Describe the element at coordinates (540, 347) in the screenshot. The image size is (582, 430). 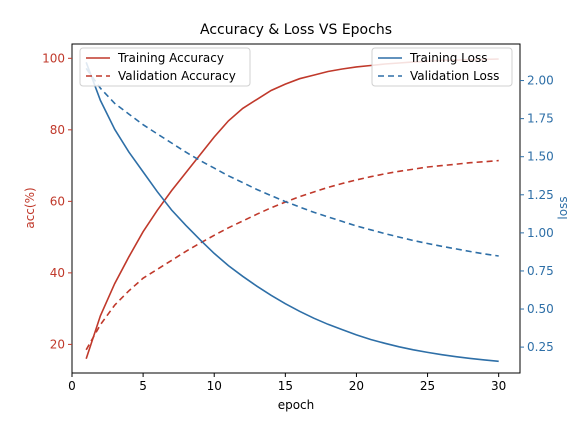
I see `right-tick-label: 0.25` at that location.